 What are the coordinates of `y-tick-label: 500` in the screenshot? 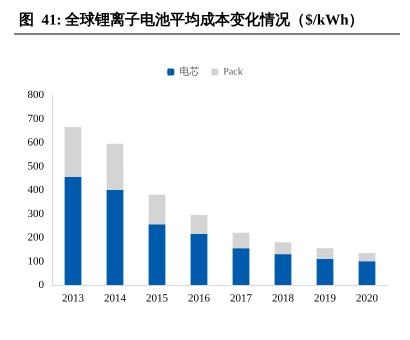 It's located at (36, 166).